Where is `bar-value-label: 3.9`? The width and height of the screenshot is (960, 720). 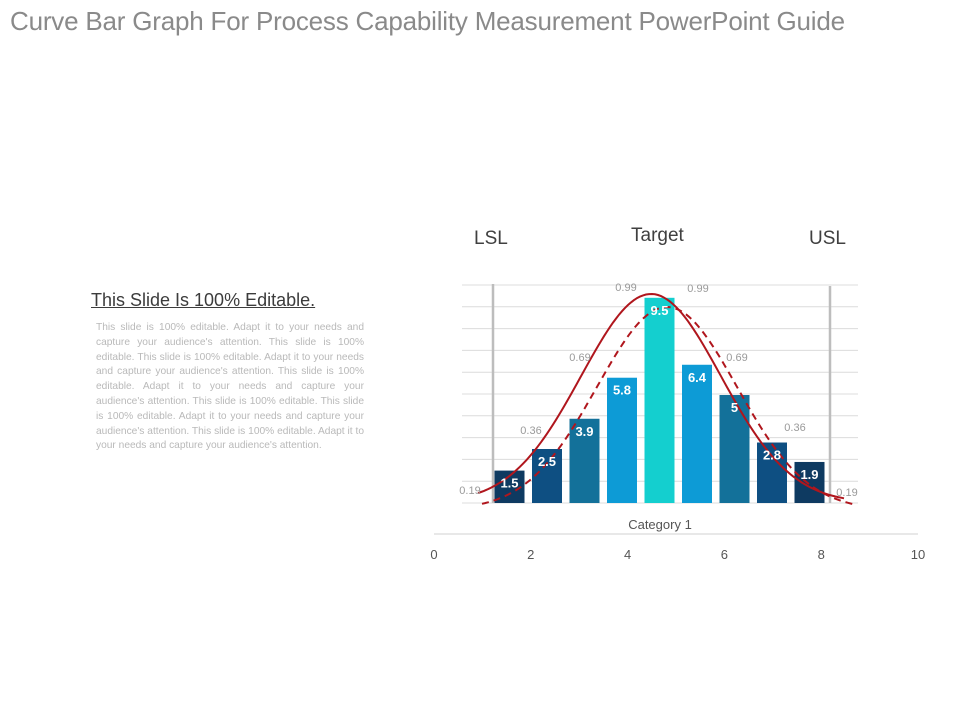
bar-value-label: 3.9 is located at coordinates (584, 431).